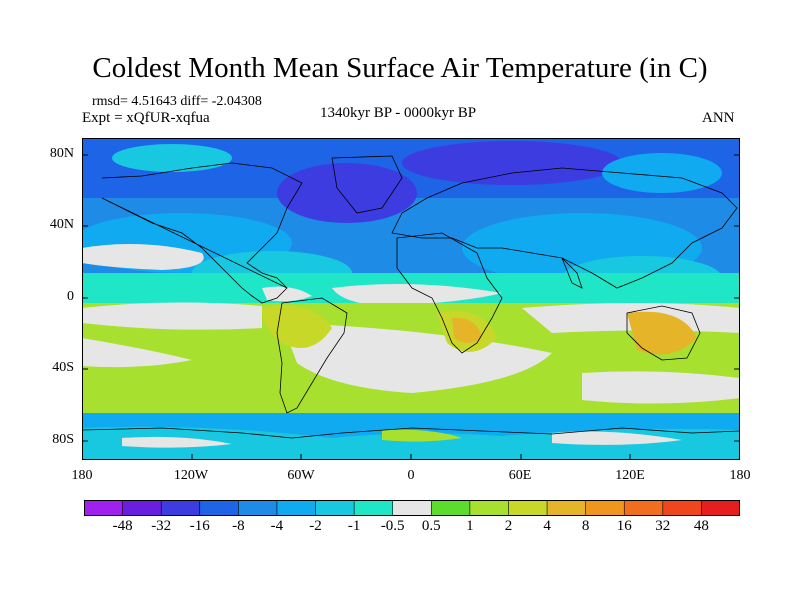  I want to click on colorbar-label: 8, so click(585, 526).